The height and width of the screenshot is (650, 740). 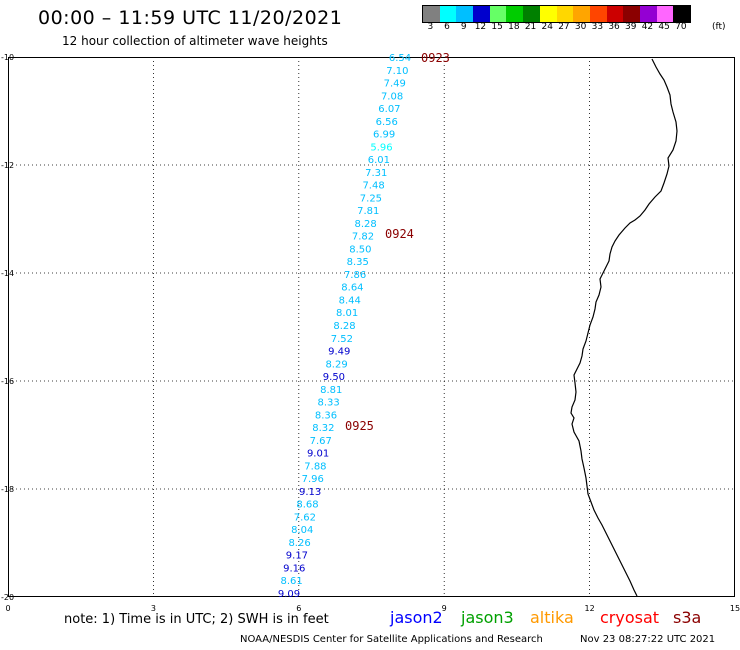 I want to click on color-scale-label: 18, so click(x=514, y=27).